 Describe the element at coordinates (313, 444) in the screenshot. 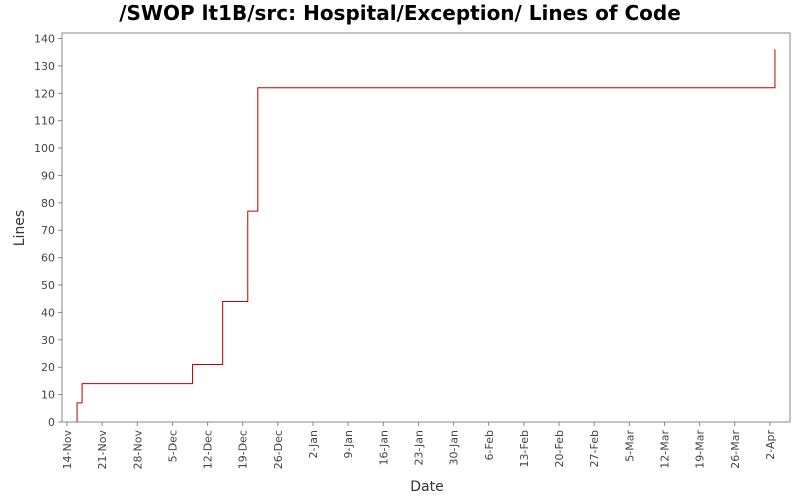

I see `x-tick-label: 2-Jan` at that location.